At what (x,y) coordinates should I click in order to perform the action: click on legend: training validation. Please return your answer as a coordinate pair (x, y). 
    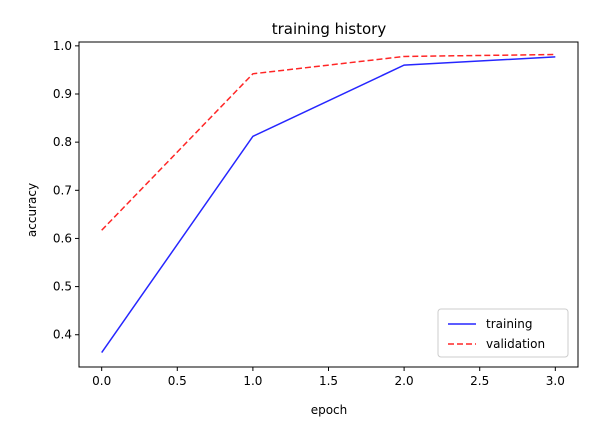
    Looking at the image, I should click on (503, 333).